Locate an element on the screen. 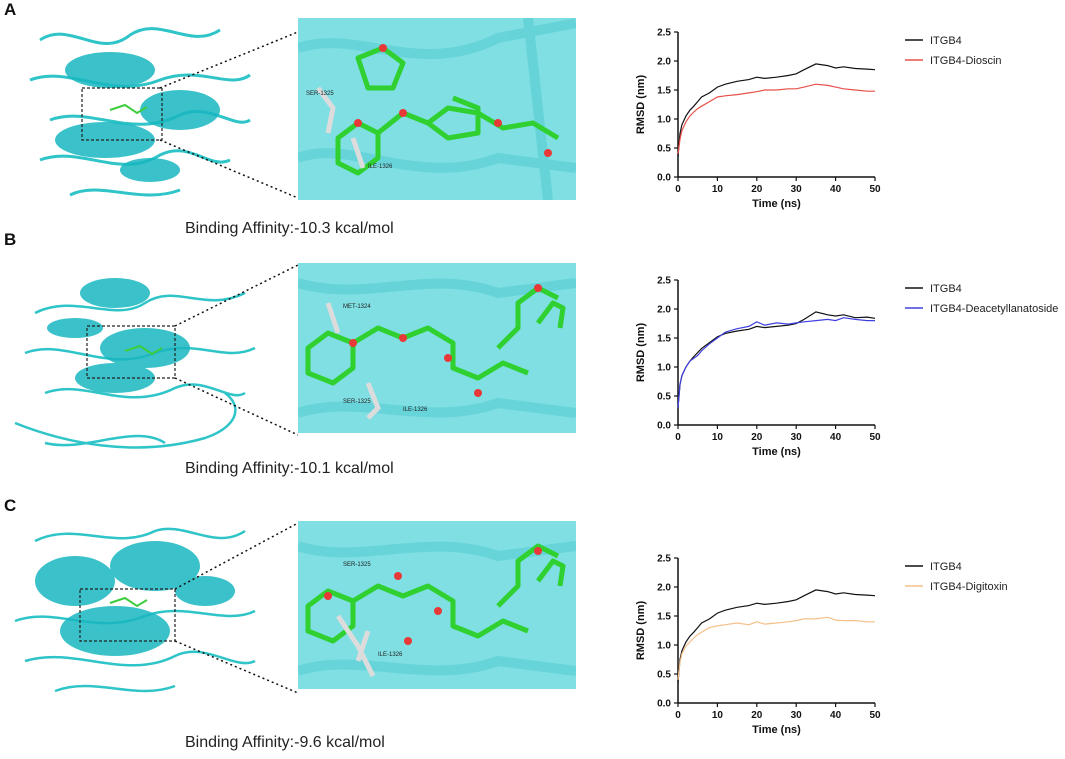 The width and height of the screenshot is (1065, 759). ligand-binding-image: MET-1324 SER-1325 ILE-1326 is located at coordinates (437, 348).